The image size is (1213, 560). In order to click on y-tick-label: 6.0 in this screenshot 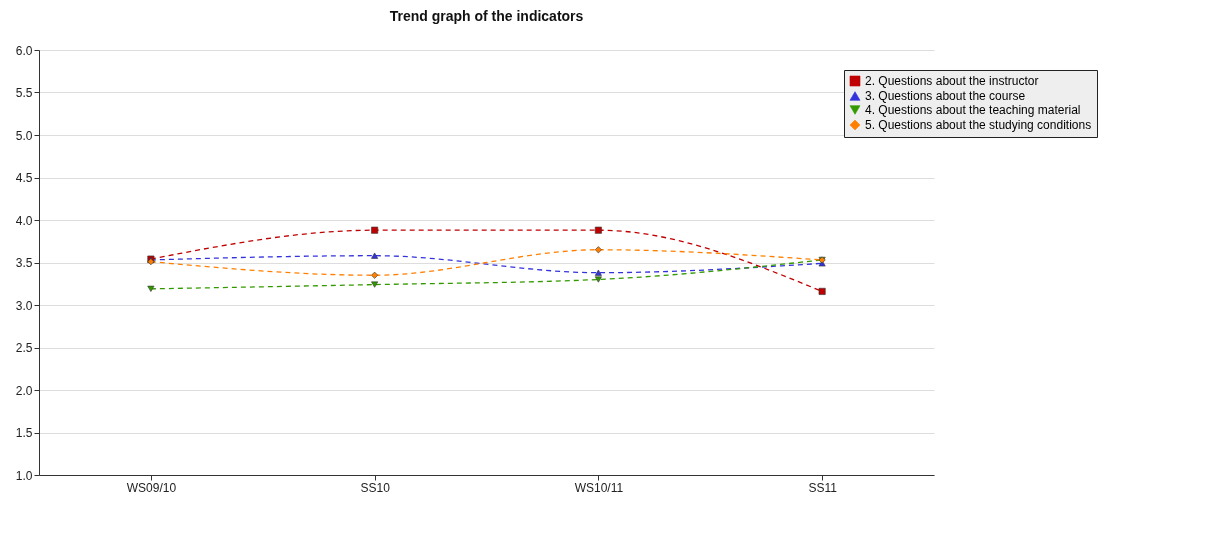, I will do `click(24, 50)`.